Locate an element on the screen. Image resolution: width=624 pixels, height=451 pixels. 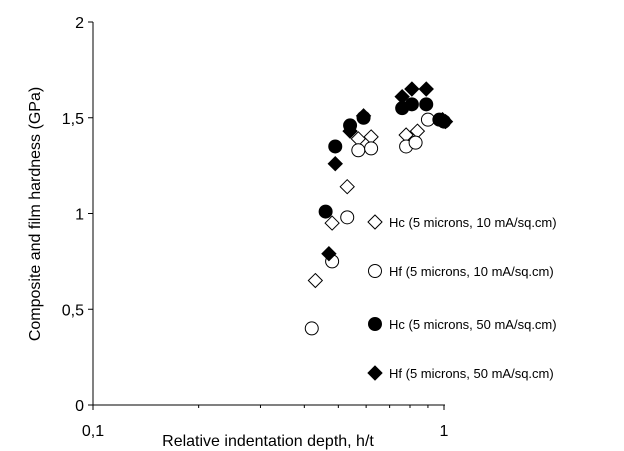
y-tick-label: 1 is located at coordinates (79, 215).